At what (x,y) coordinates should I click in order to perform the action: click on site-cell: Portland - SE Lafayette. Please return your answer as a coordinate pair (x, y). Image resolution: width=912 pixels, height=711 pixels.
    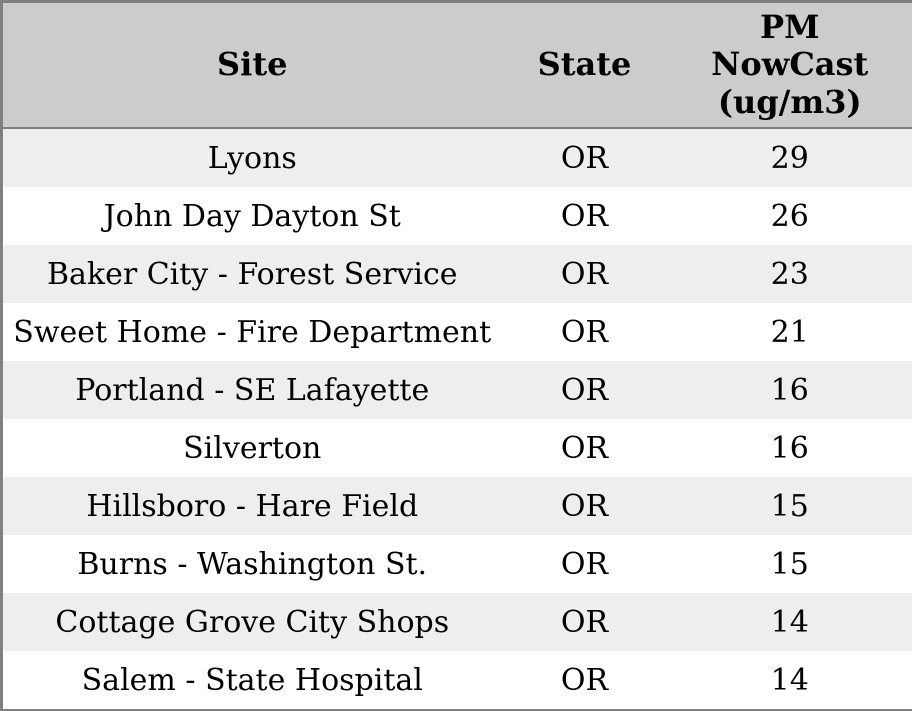
    Looking at the image, I should click on (252, 390).